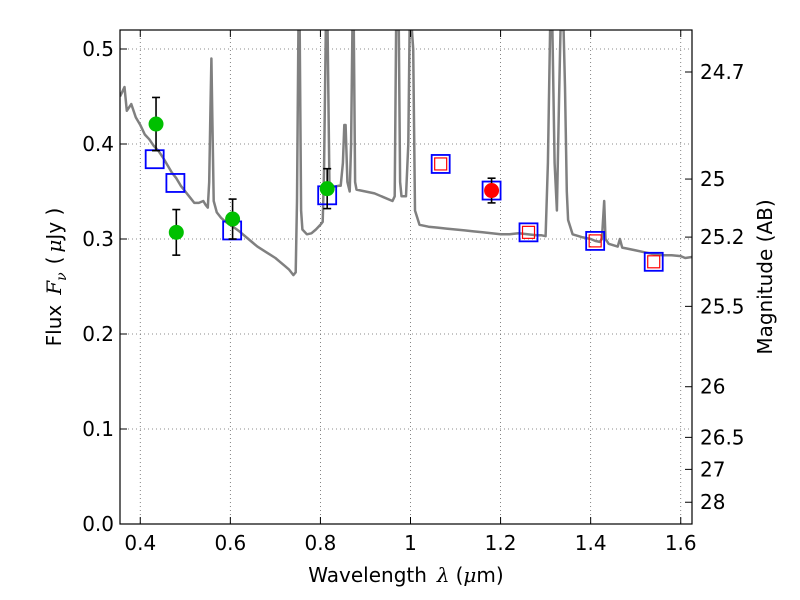 The width and height of the screenshot is (800, 600). I want to click on y-tick-label: 0.1, so click(98, 429).